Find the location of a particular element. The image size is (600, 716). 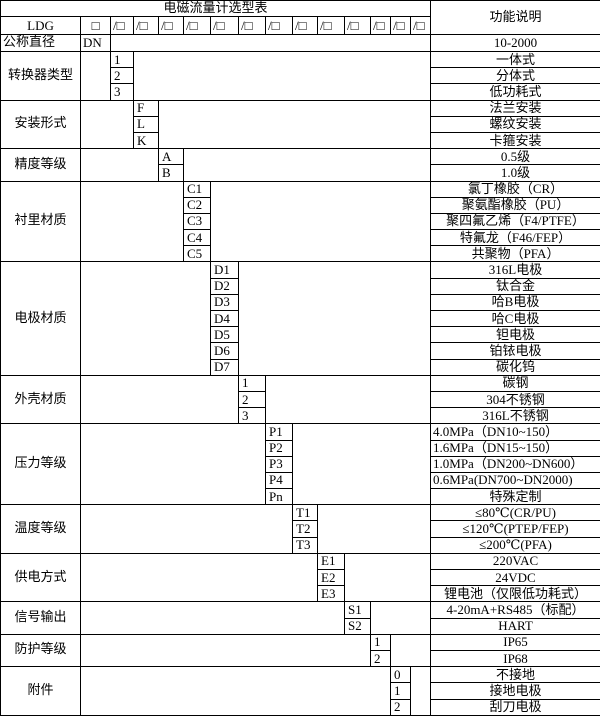

option-row: T3 ≤200℃(PFA) is located at coordinates (300, 545).